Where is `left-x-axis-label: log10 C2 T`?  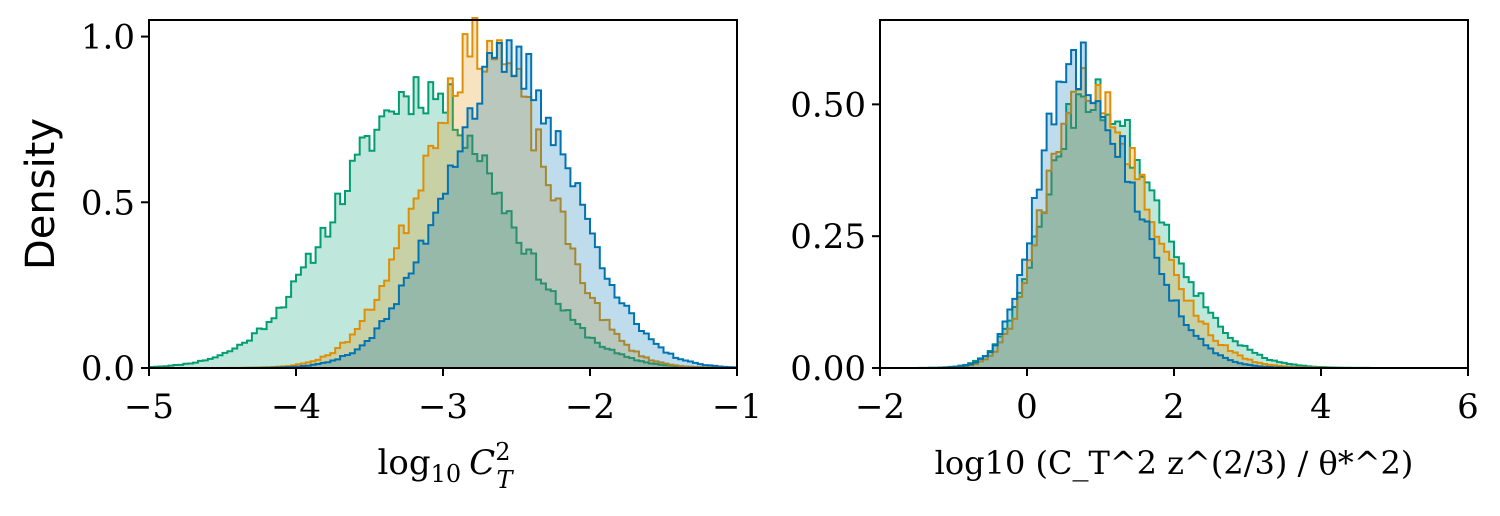
left-x-axis-label: log10 C2 T is located at coordinates (446, 466).